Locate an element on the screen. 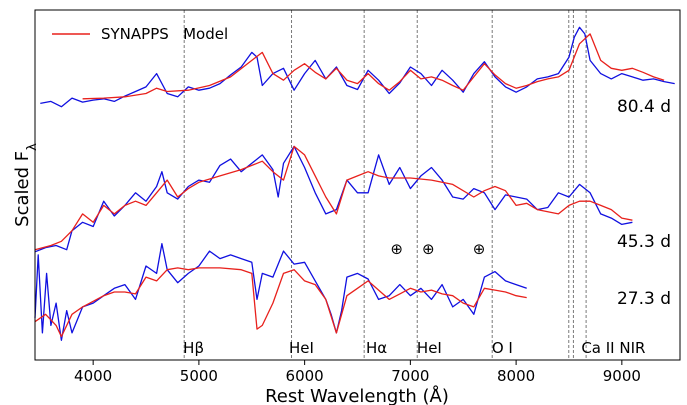  y-axis-title: Scaled Fλ is located at coordinates (26, 185).